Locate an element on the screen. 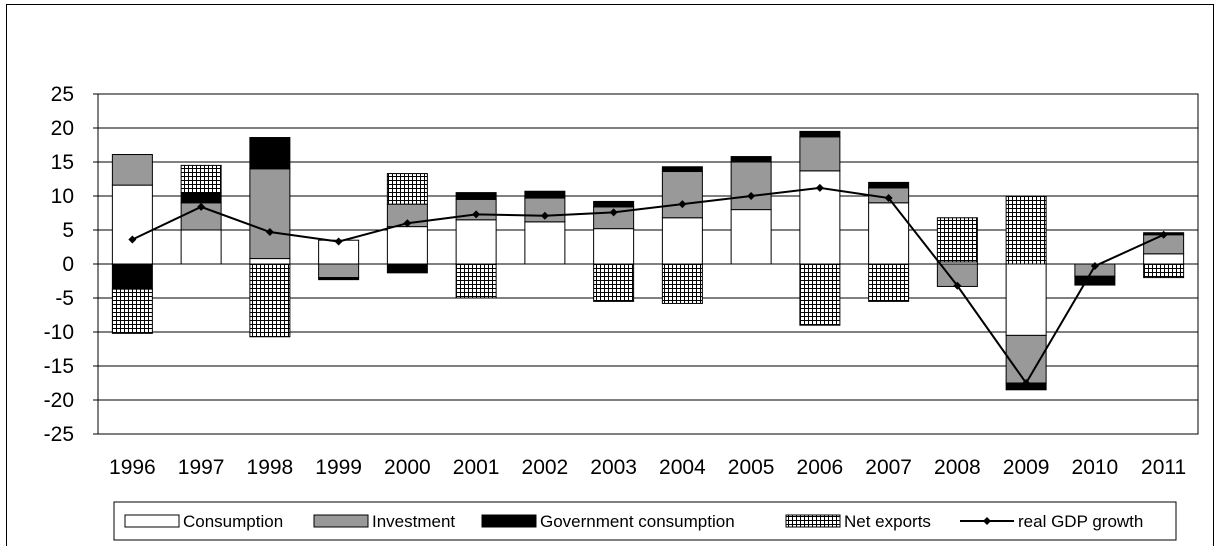 Image resolution: width=1217 pixels, height=546 pixels. x-tick-label: 2004 is located at coordinates (682, 467).